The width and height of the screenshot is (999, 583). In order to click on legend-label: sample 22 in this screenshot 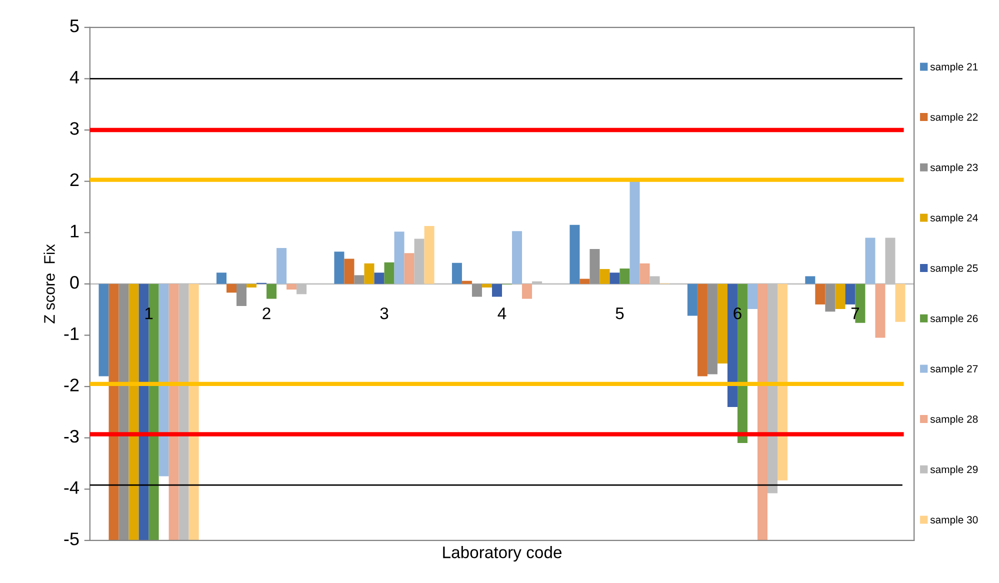, I will do `click(954, 118)`.